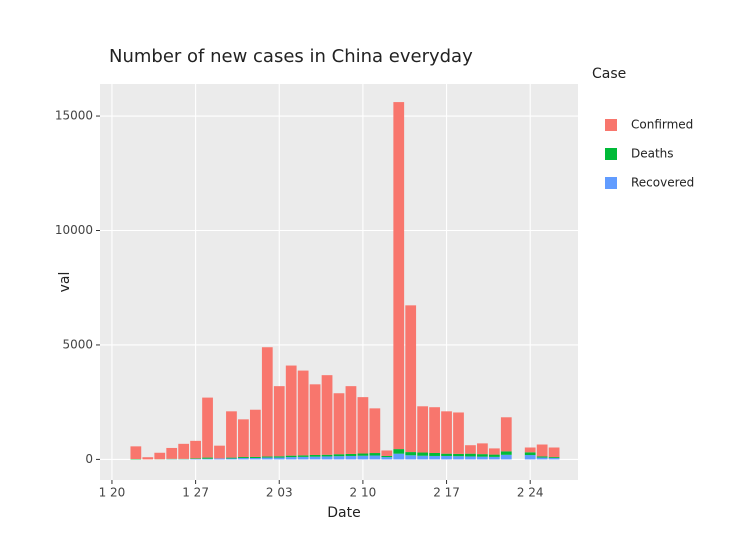 The height and width of the screenshot is (560, 752). What do you see at coordinates (112, 493) in the screenshot?
I see `x-tick-label: 1 20` at bounding box center [112, 493].